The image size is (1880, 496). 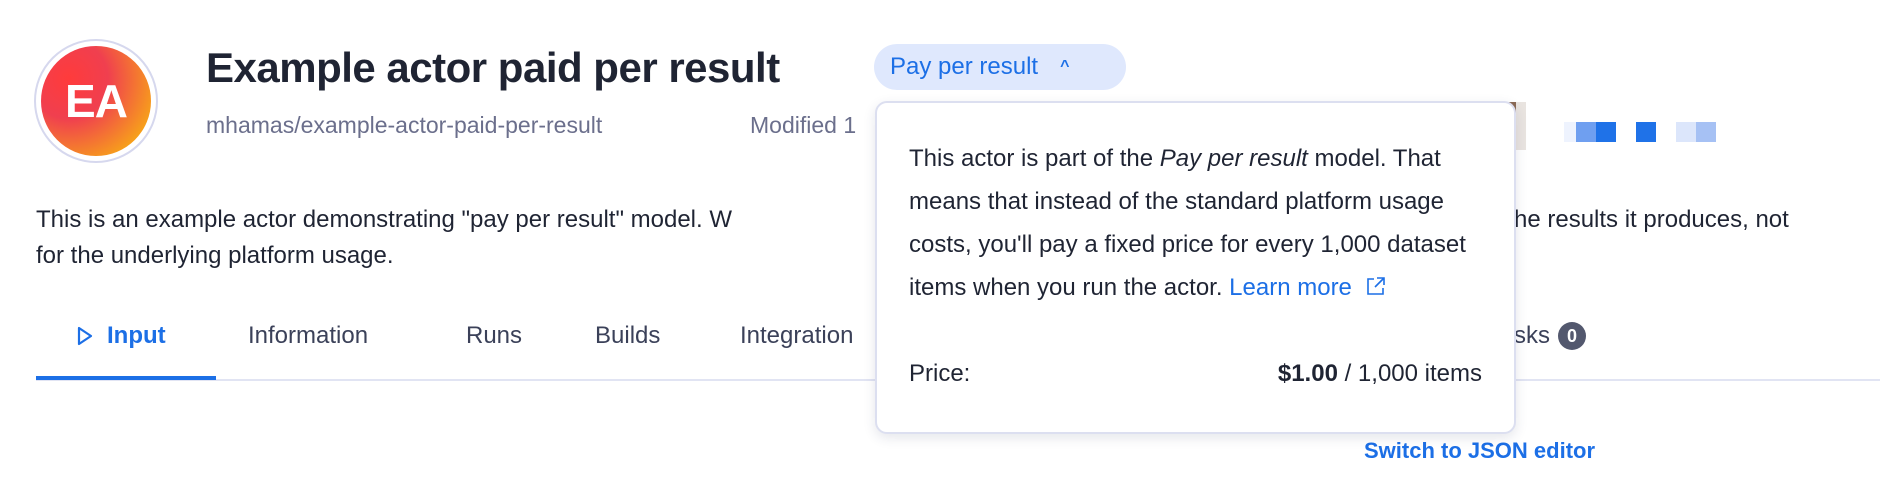 I want to click on tab-information: Information, so click(x=308, y=335).